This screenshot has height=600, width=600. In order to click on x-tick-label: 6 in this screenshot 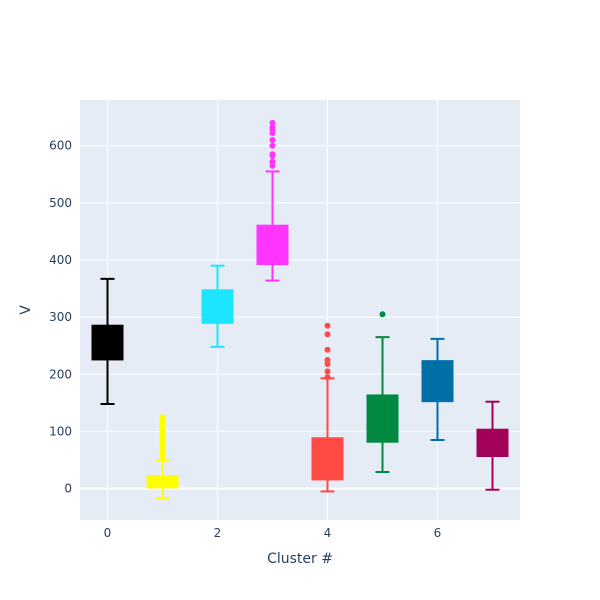, I will do `click(438, 533)`.